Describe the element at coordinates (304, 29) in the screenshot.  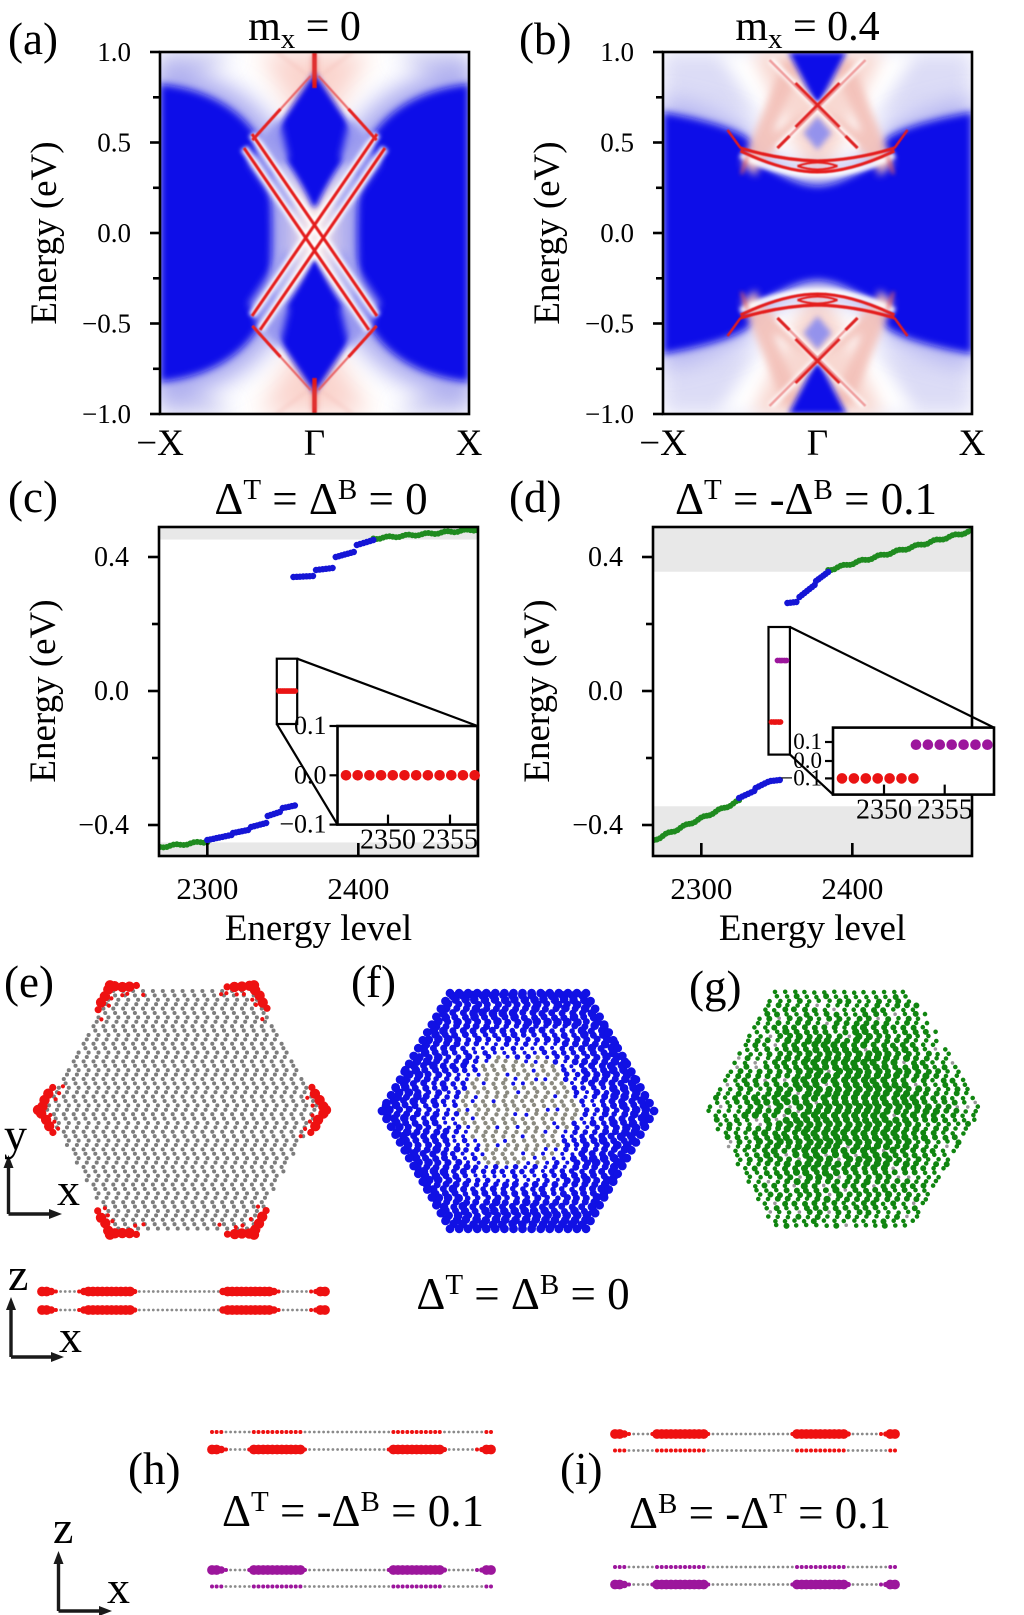
I see `svg-text: mx = 0` at that location.